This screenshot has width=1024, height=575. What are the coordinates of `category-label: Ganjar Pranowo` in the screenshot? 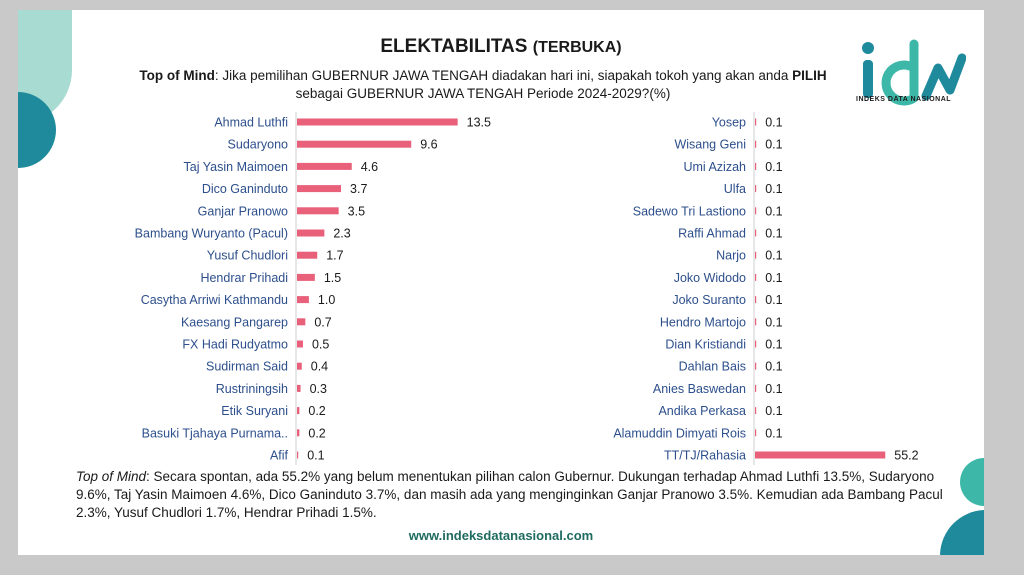 It's located at (243, 211).